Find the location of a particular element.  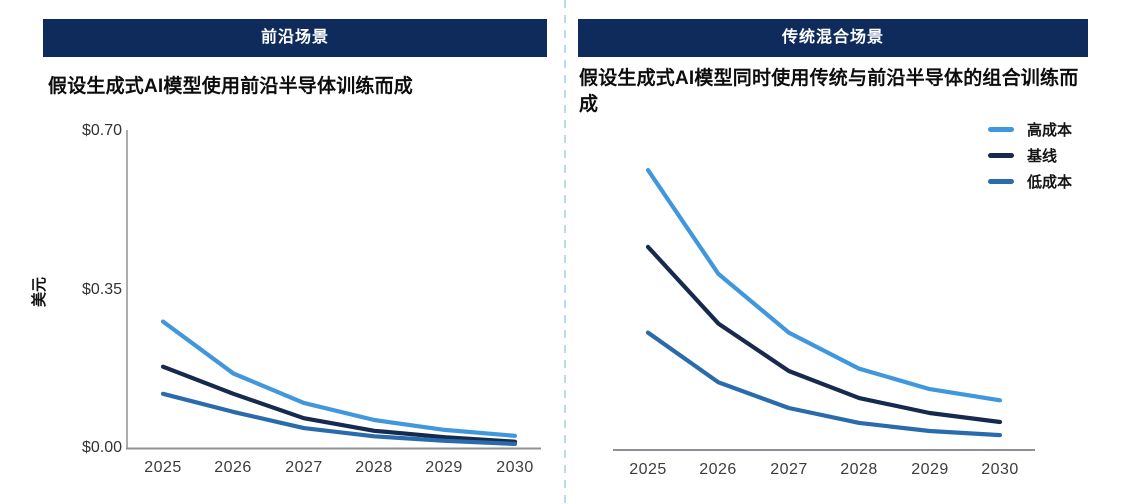

right-chart-line-low-cost is located at coordinates (824, 384).